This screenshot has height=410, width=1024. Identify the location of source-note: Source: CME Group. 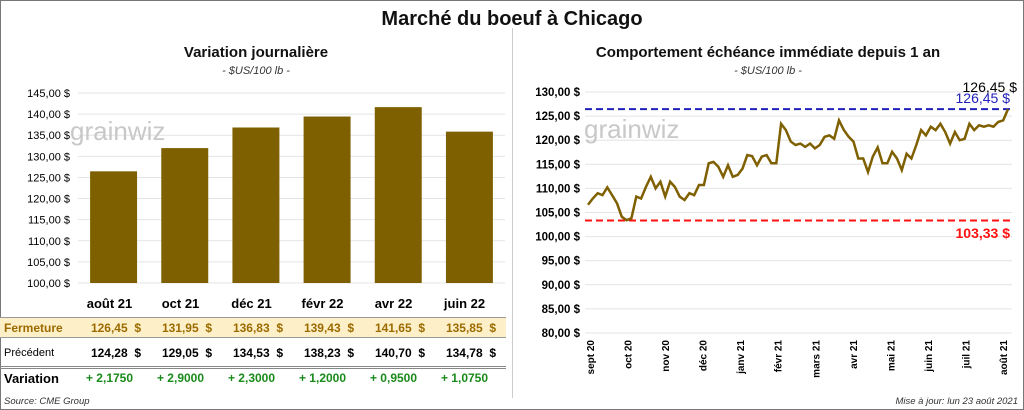
(47, 401).